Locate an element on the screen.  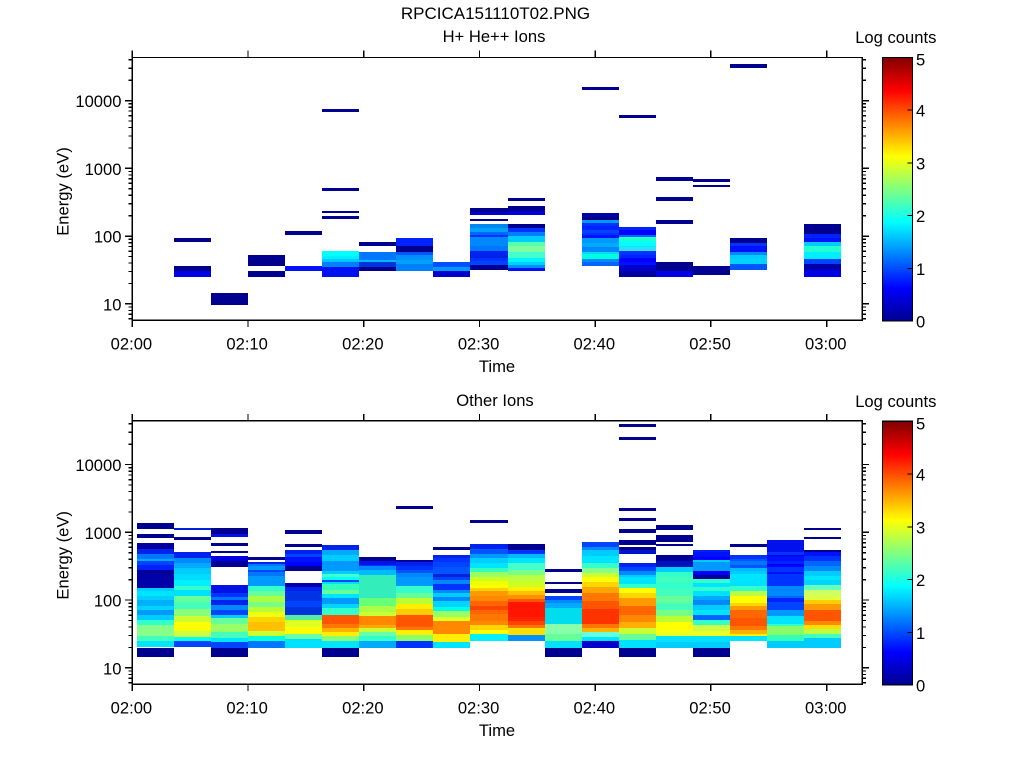
svg-text: H+ He++ Ions is located at coordinates (494, 36).